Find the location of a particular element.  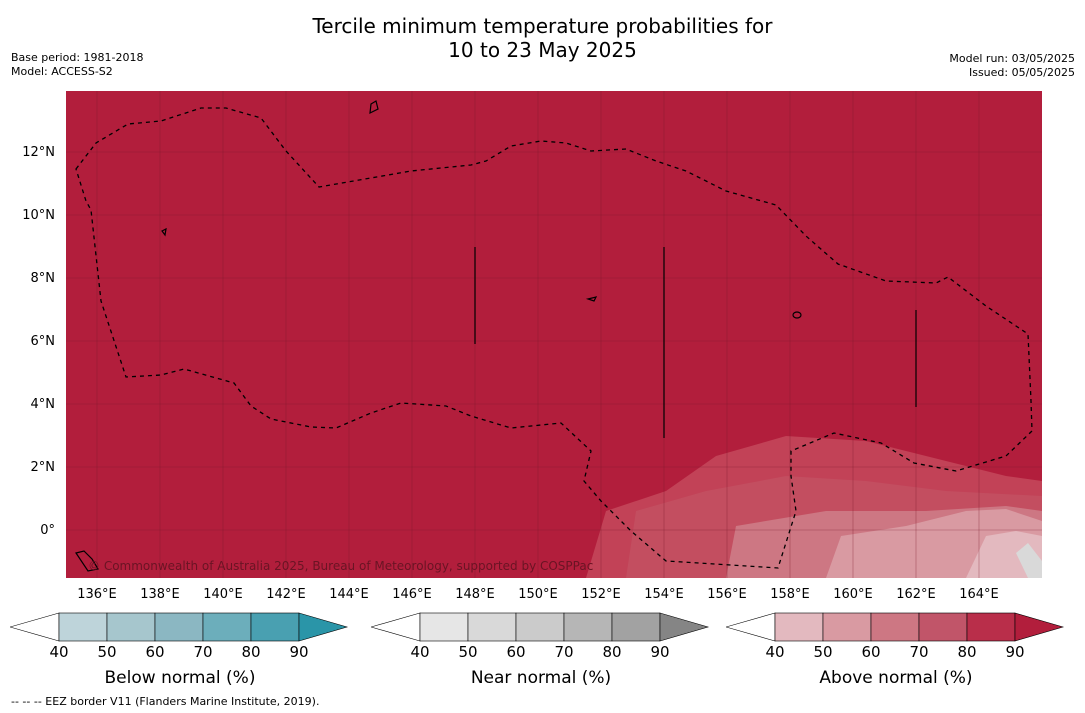

legend-above-tick-90: 90 is located at coordinates (1015, 652).